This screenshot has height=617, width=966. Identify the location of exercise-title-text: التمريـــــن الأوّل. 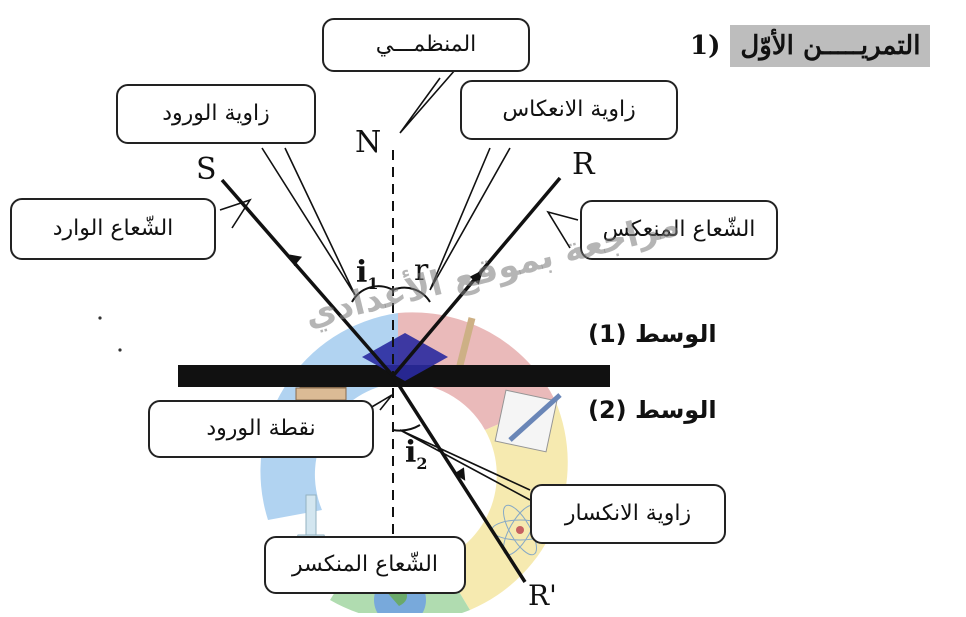
(830, 46).